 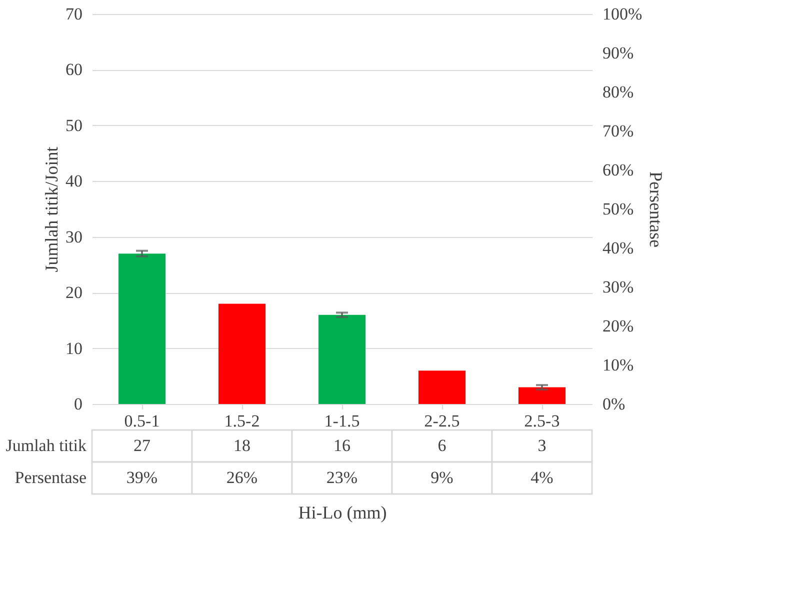 I want to click on y2-tick-label: 20%, so click(x=618, y=326).